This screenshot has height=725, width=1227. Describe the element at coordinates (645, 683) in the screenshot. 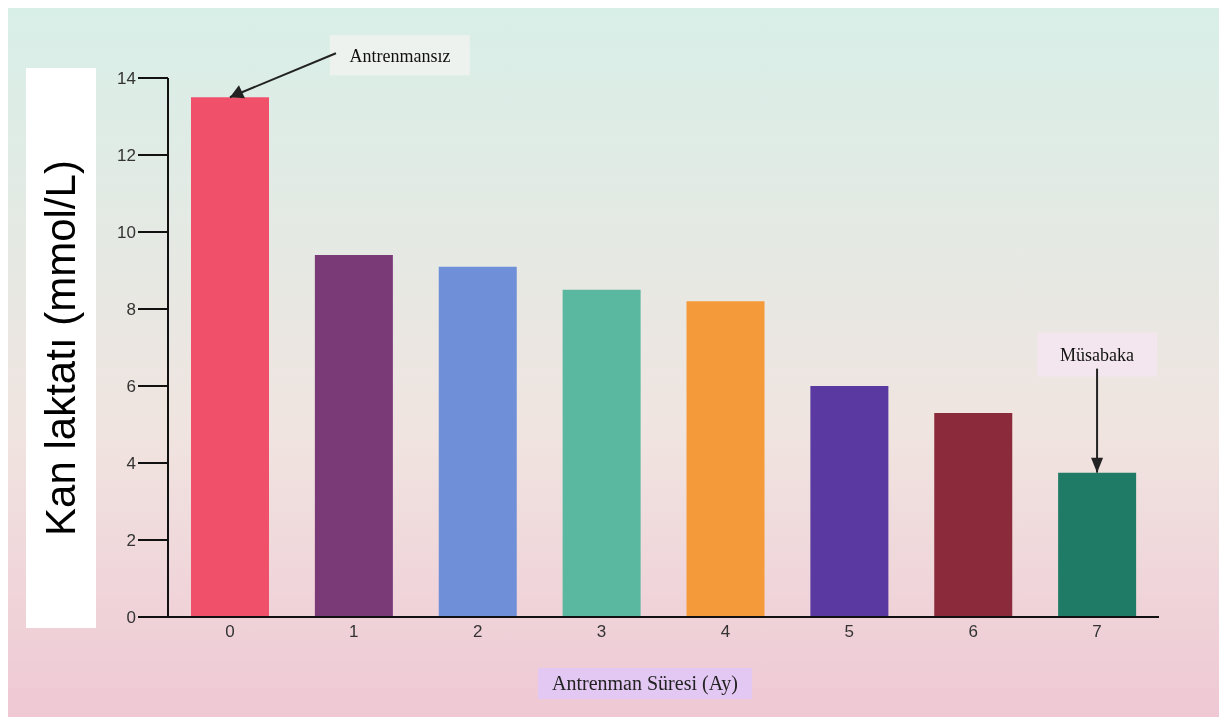

I see `x-axis-title: Antrenman Süresi (Ay)` at that location.